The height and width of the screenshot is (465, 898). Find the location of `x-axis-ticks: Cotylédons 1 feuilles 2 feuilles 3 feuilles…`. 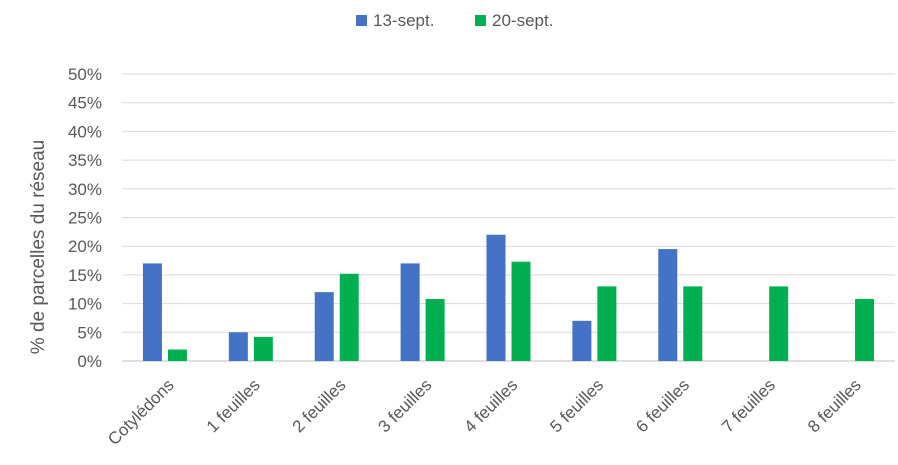

x-axis-ticks: Cotylédons 1 feuilles 2 feuilles 3 feuilles… is located at coordinates (484, 412).